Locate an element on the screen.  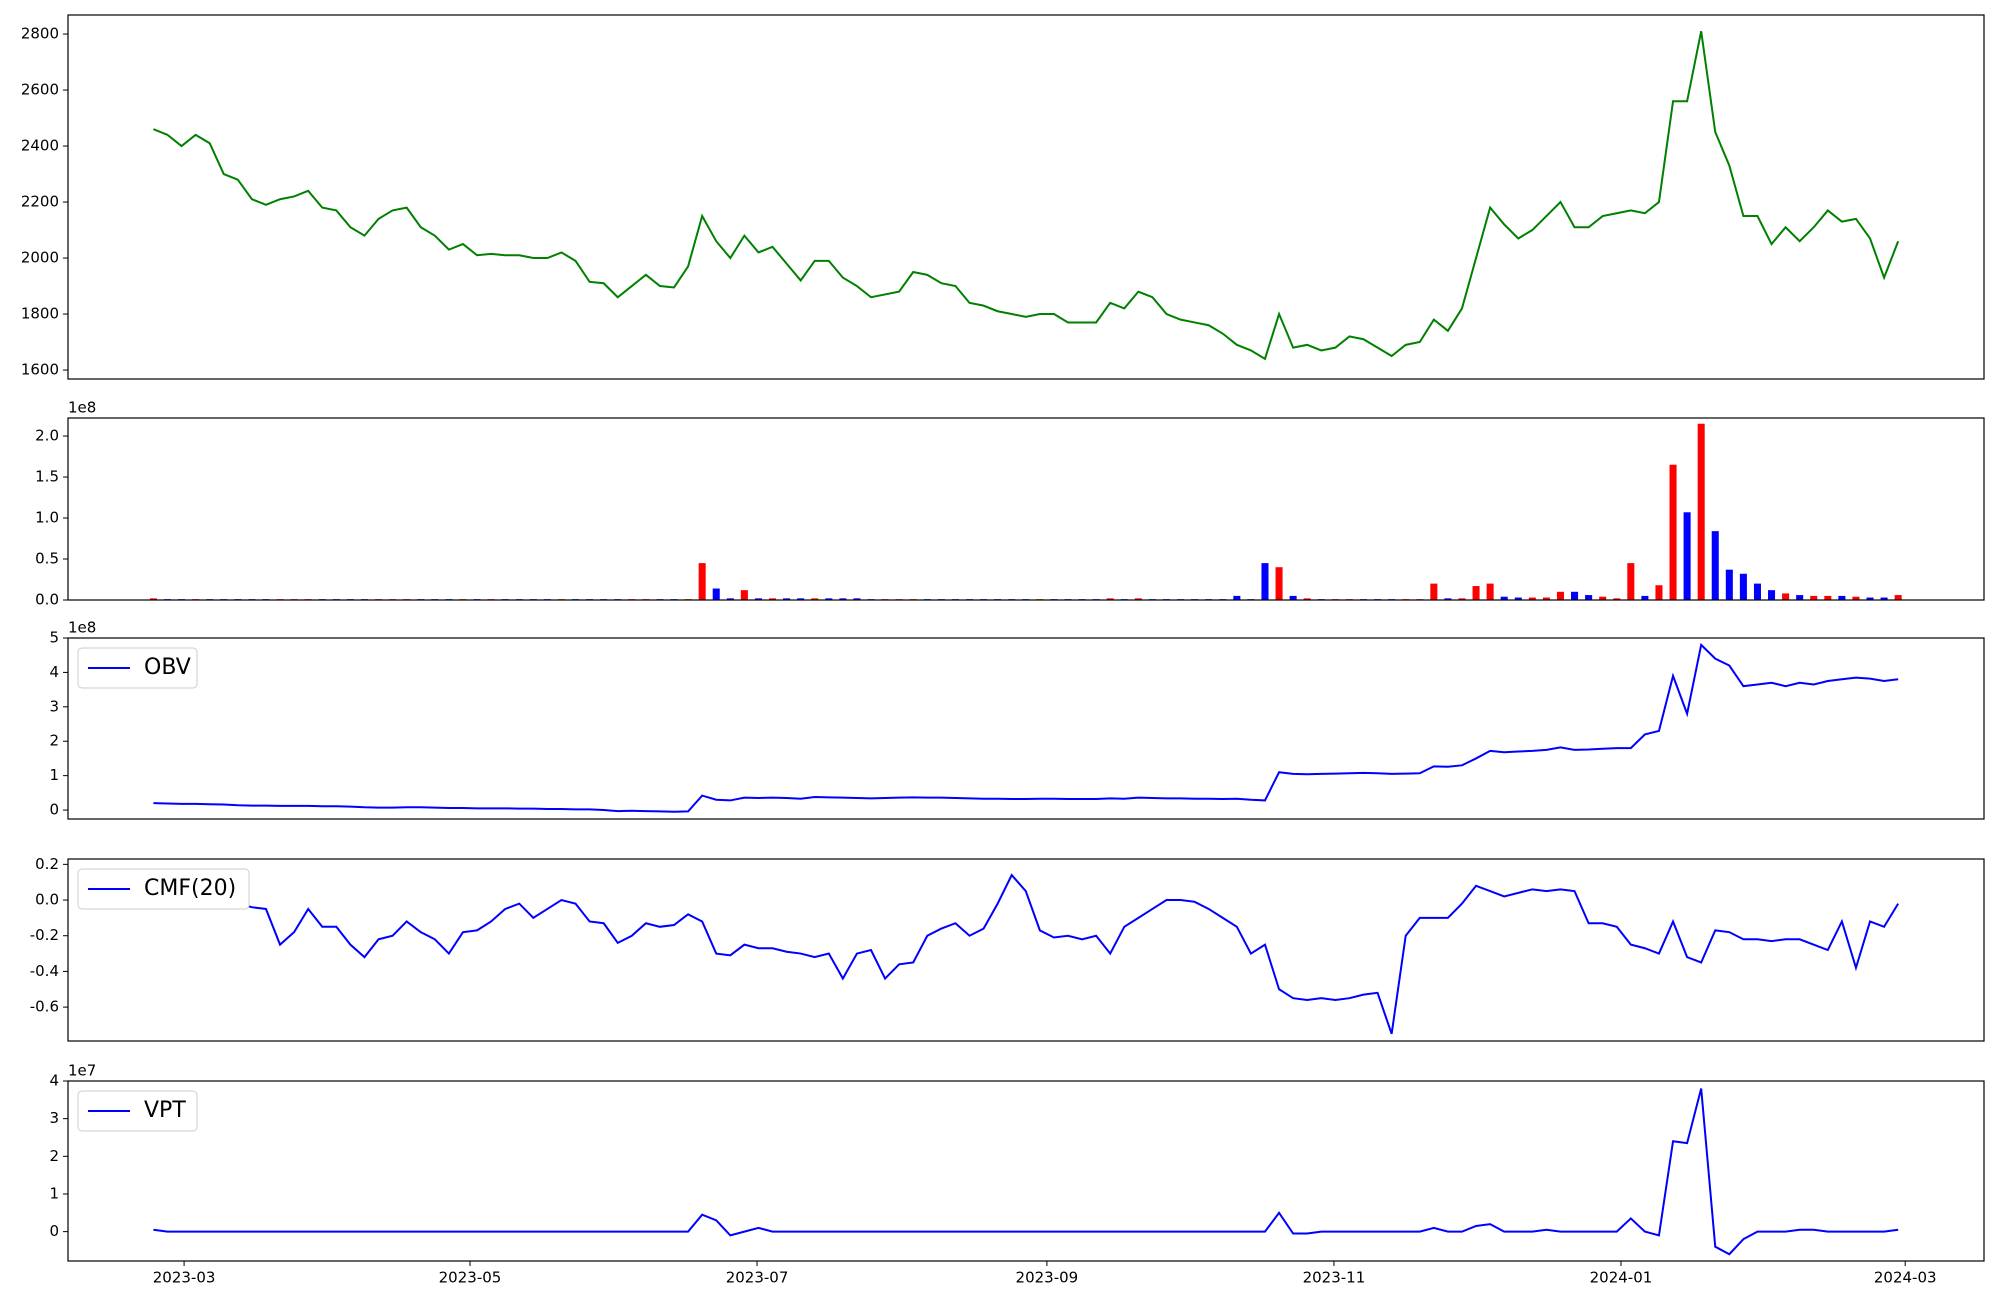
y-tick-label: 2200 is located at coordinates (40, 202).